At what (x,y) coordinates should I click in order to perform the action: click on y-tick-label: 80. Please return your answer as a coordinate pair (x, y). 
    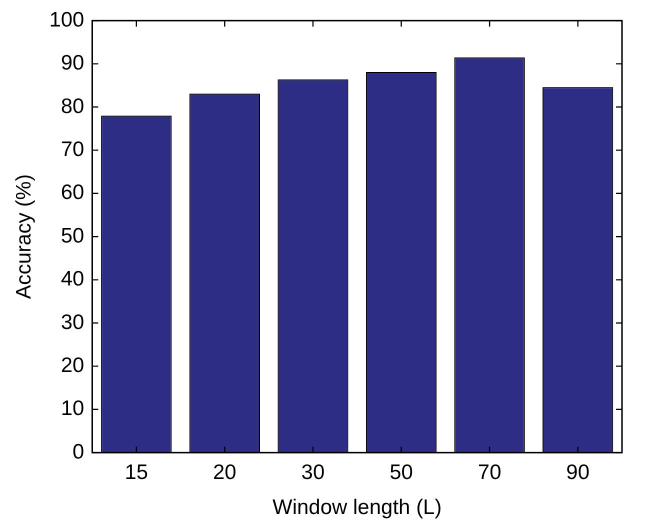
    Looking at the image, I should click on (72, 106).